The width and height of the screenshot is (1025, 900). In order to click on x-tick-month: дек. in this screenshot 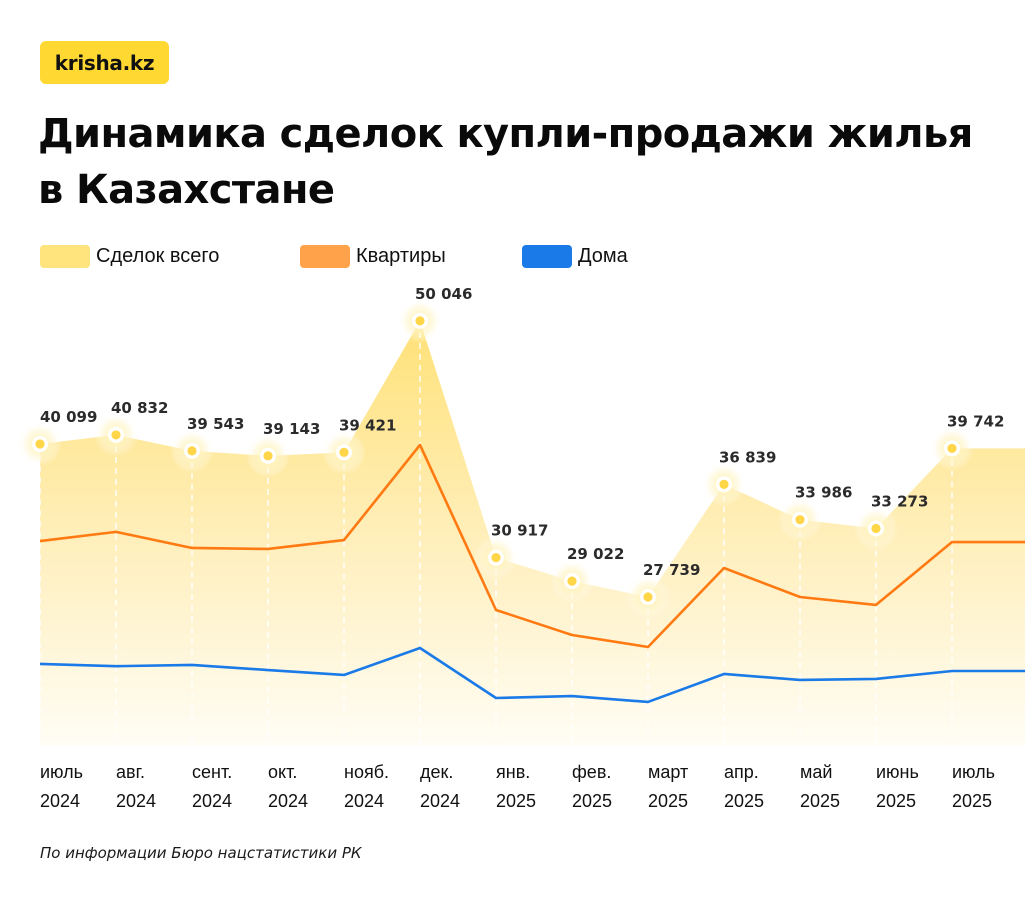, I will do `click(436, 772)`.